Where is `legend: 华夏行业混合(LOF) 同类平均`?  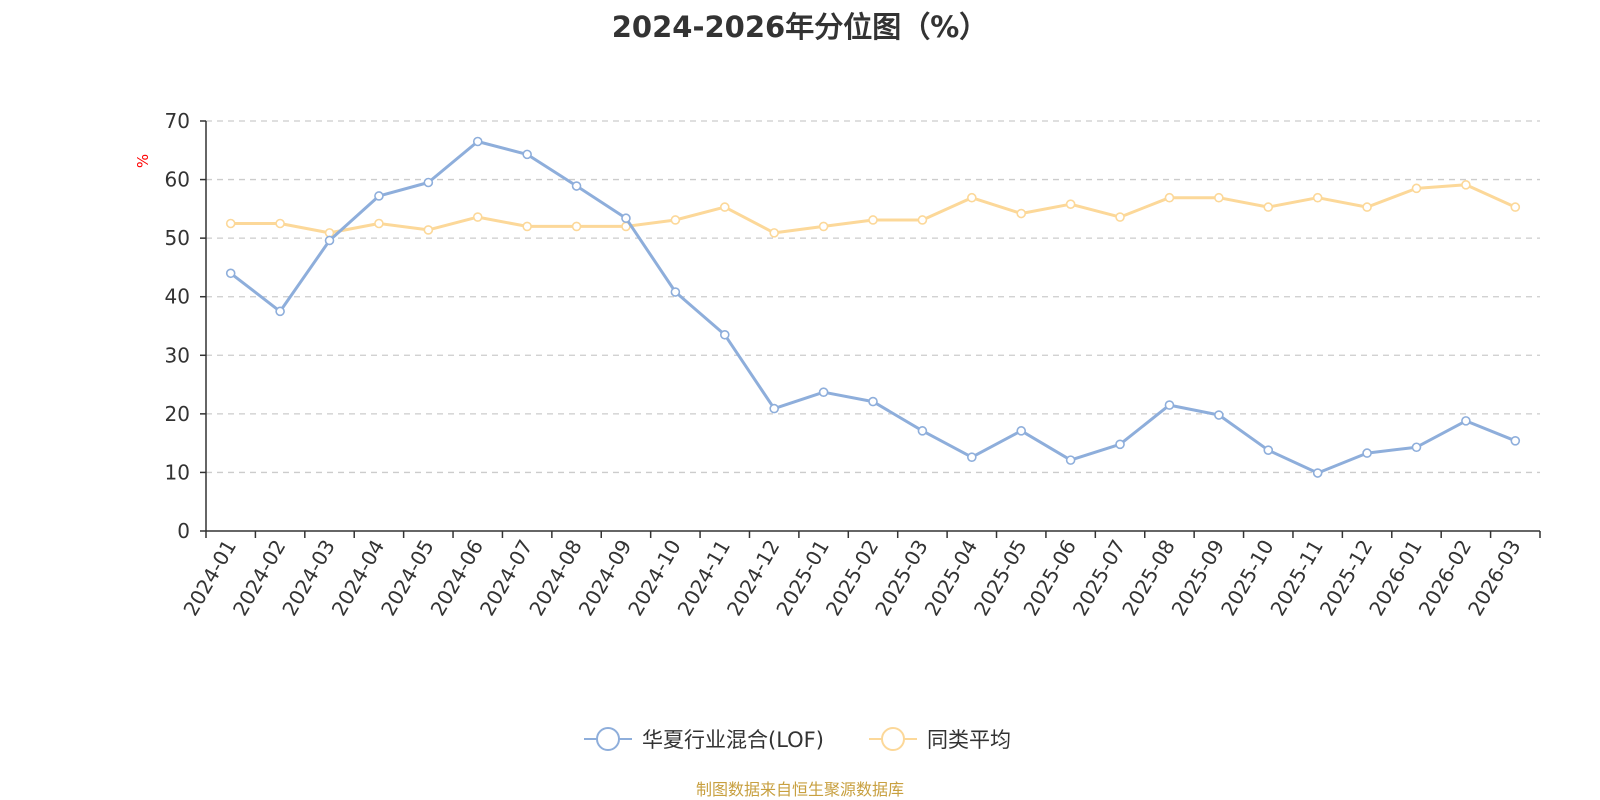
legend: 华夏行业混合(LOF) 同类平均 is located at coordinates (797, 739).